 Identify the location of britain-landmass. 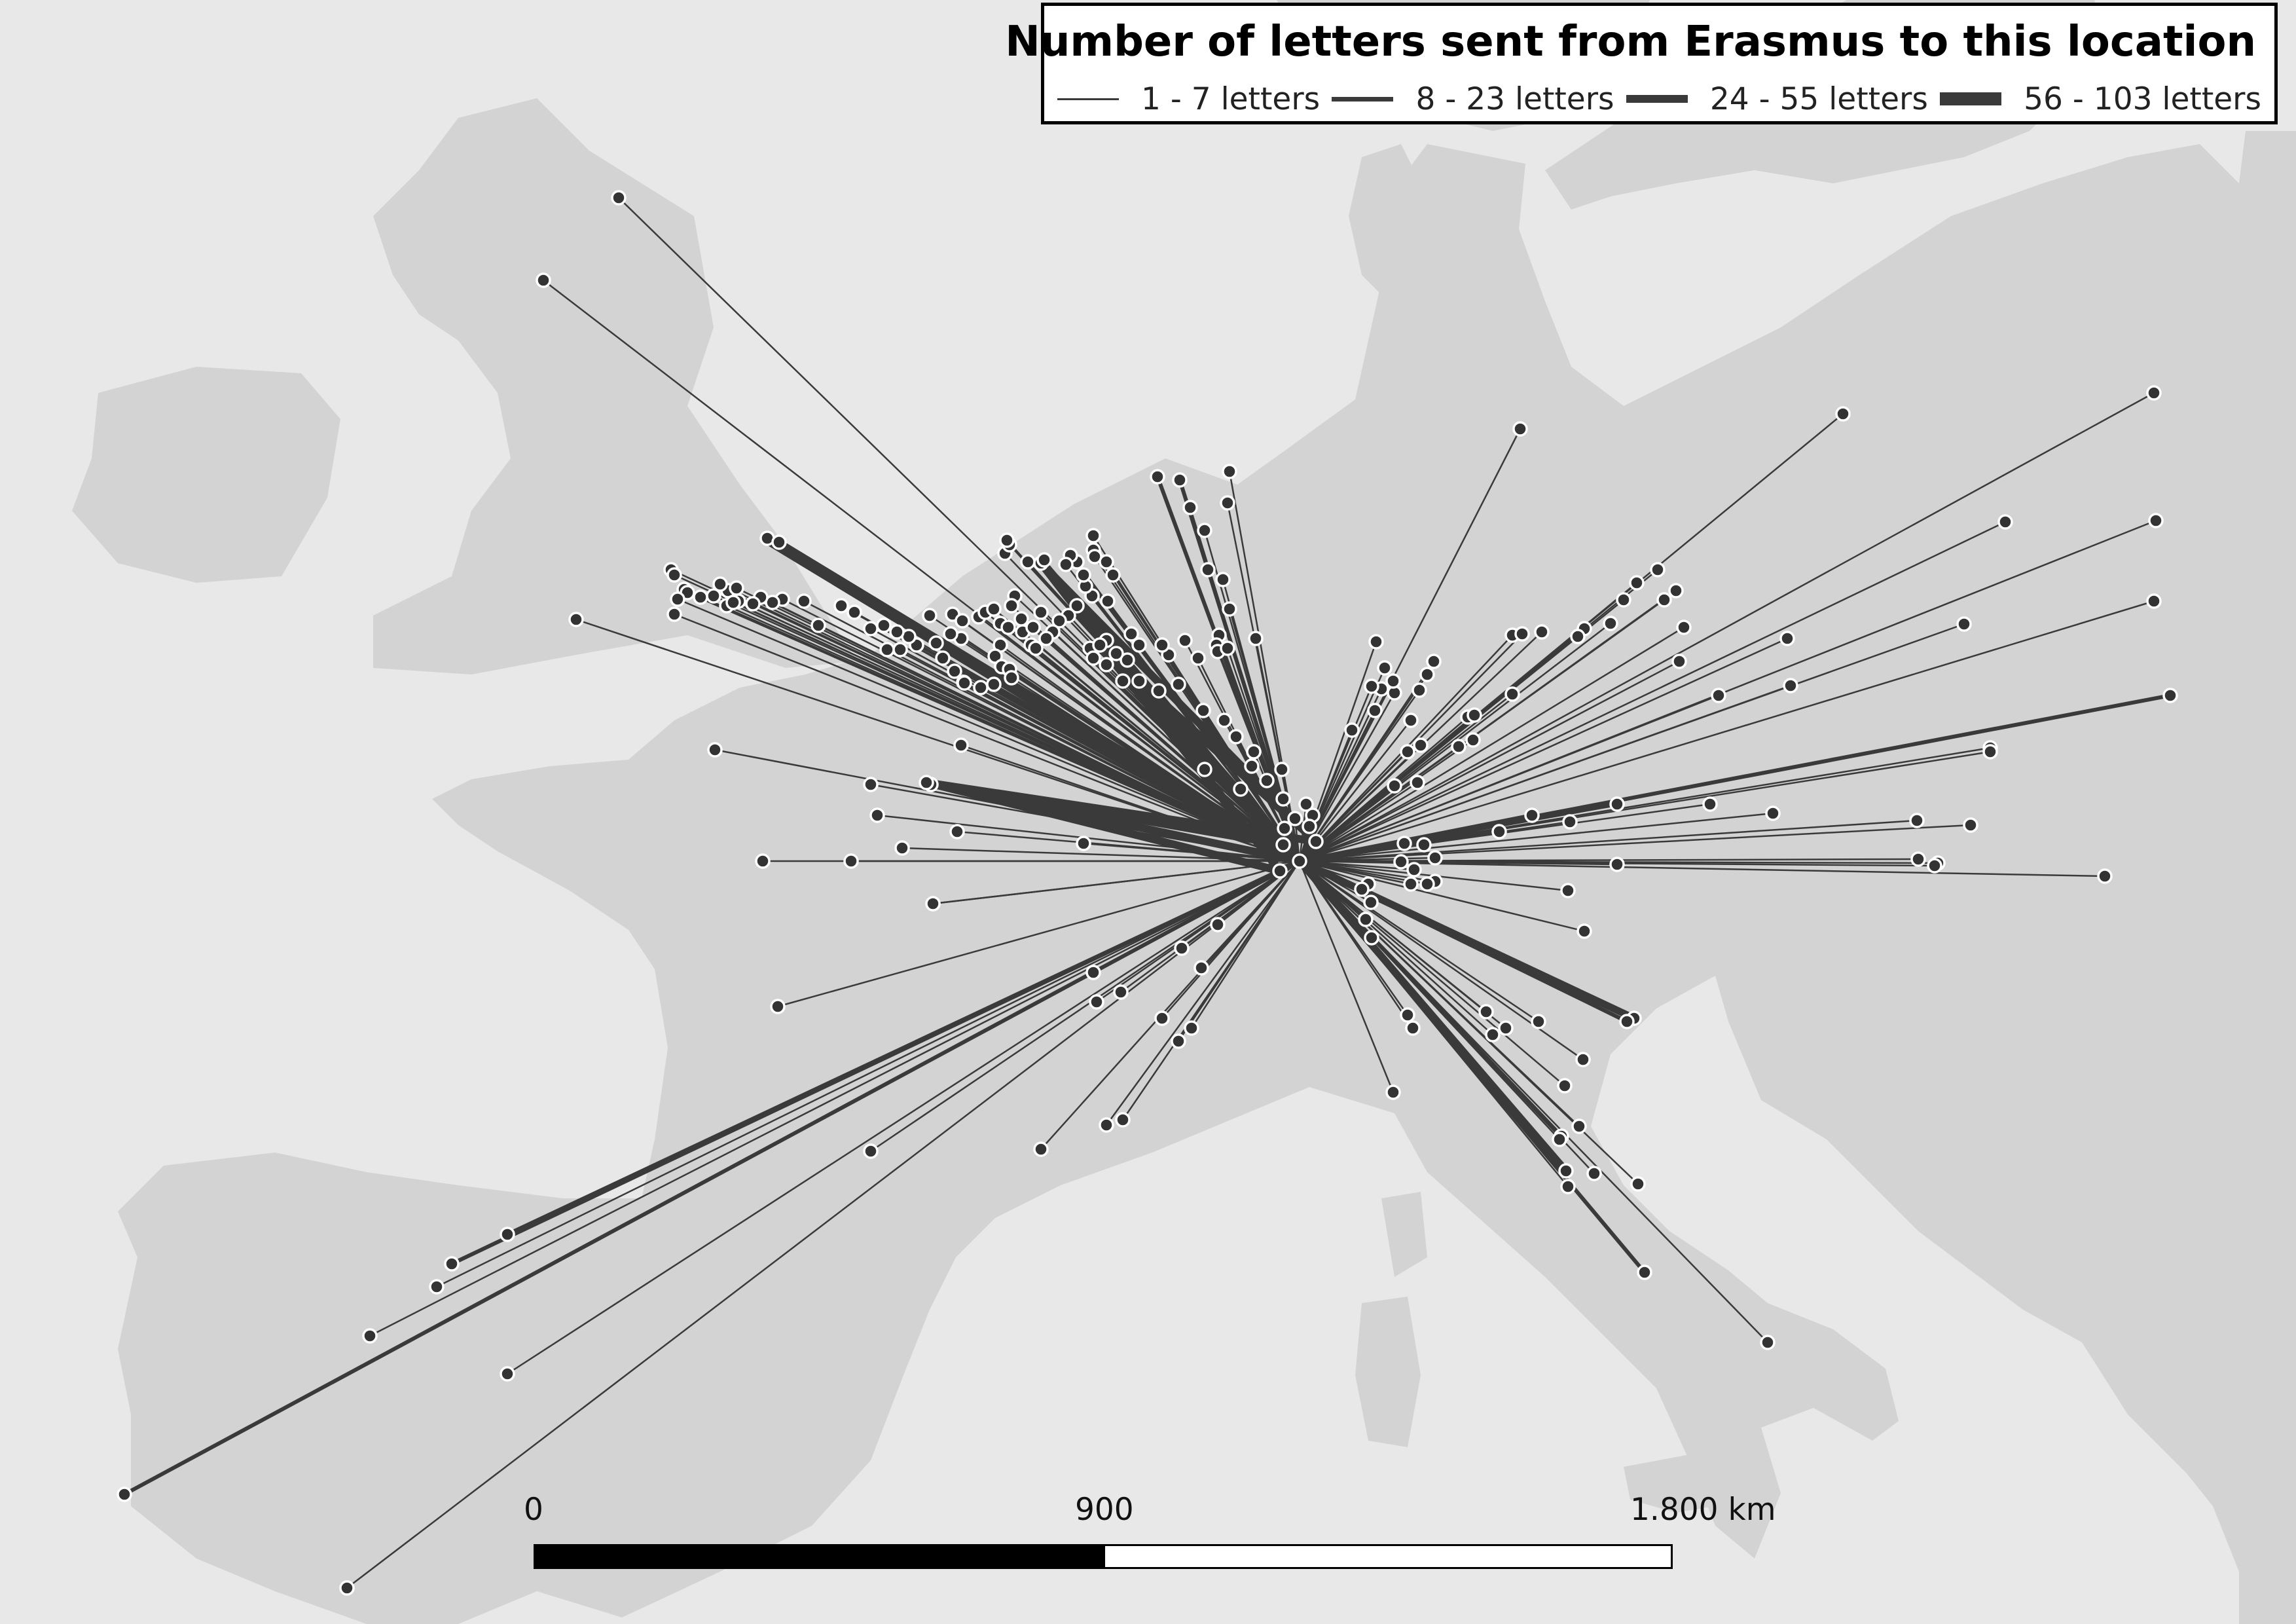
(615, 386).